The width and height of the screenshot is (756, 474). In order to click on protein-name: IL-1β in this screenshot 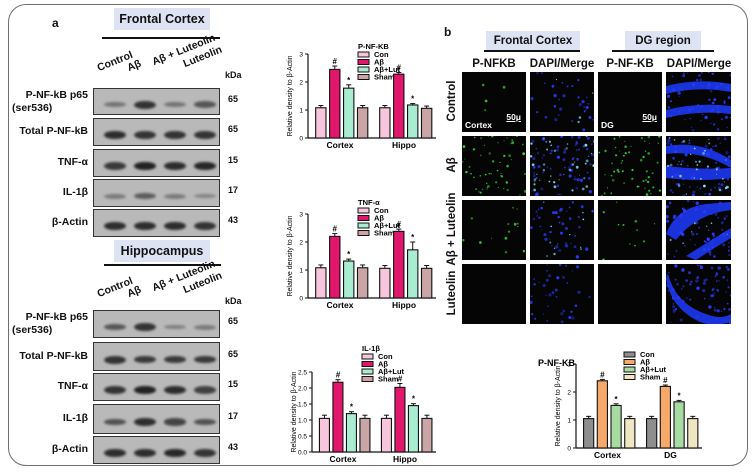, I will do `click(75, 192)`.